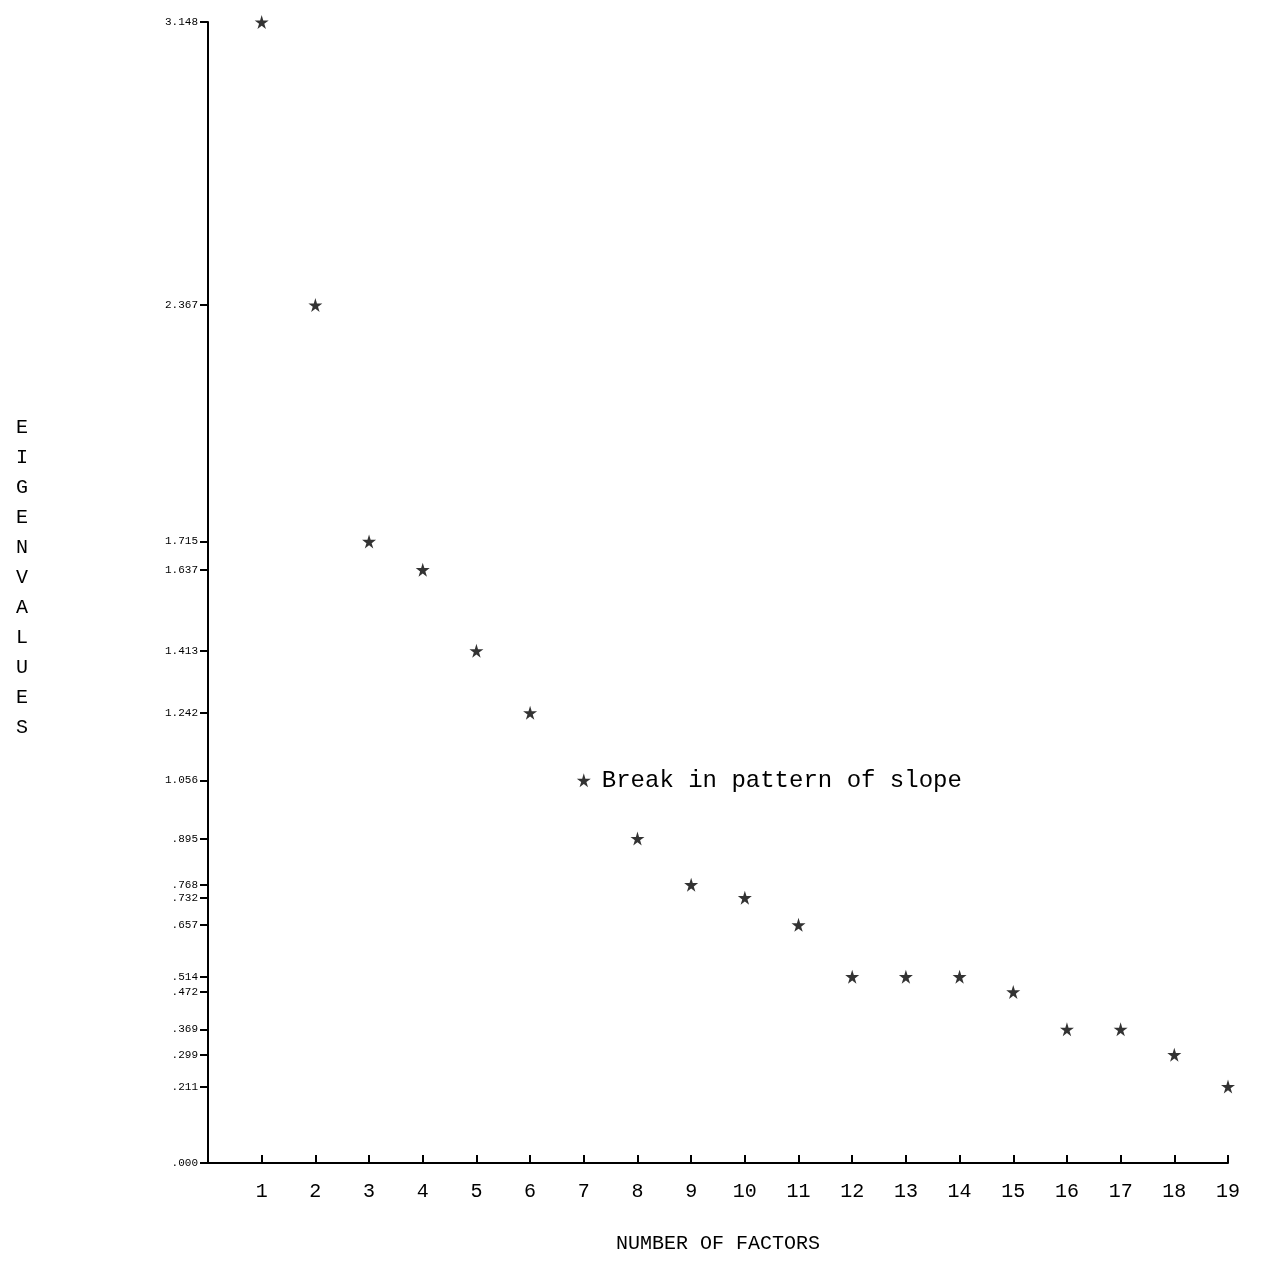  What do you see at coordinates (852, 1191) in the screenshot?
I see `x-tick-label: 12` at bounding box center [852, 1191].